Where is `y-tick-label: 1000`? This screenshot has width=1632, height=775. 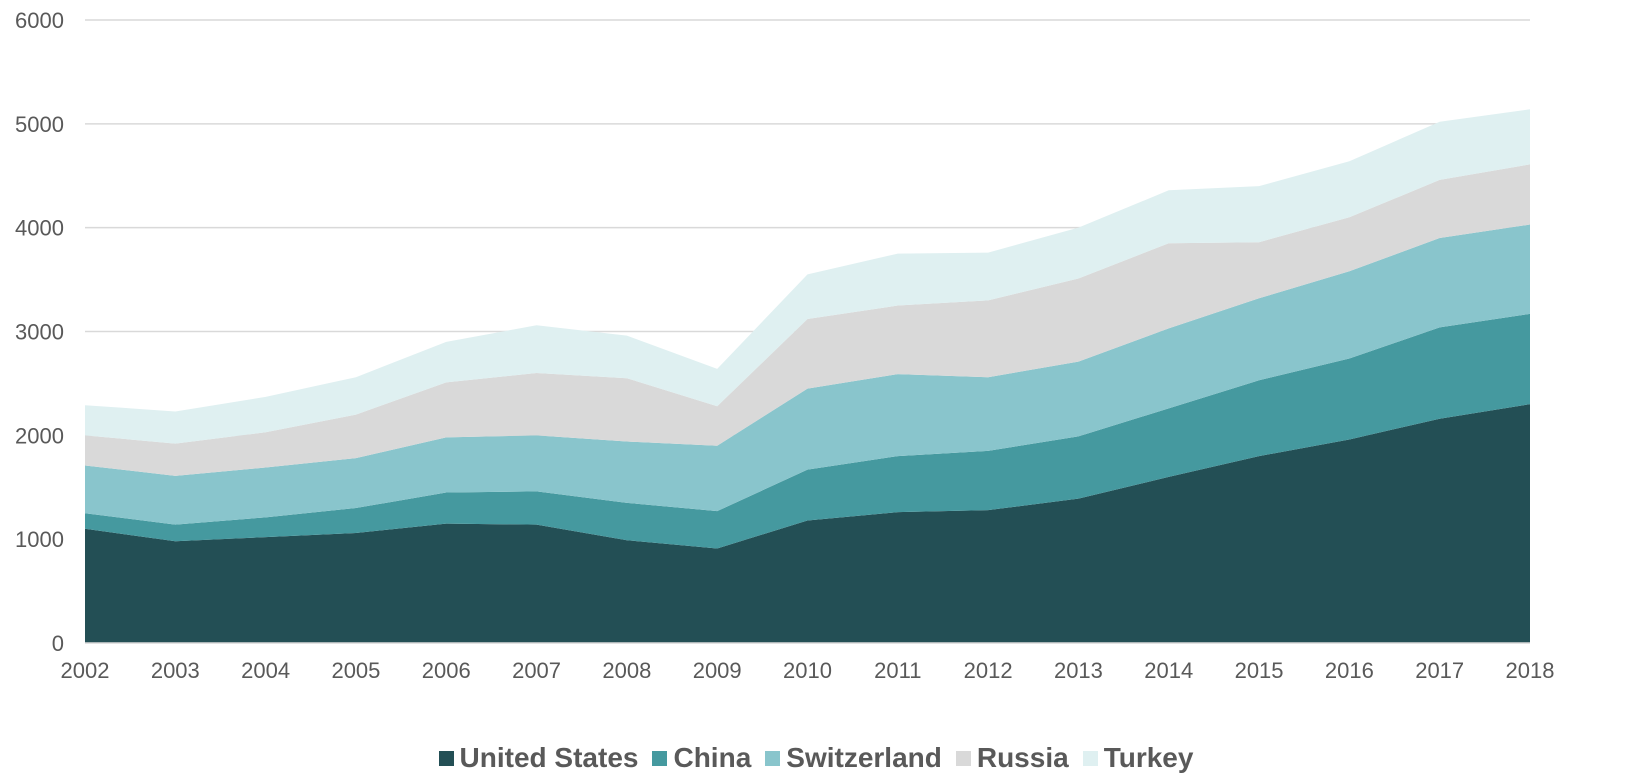
y-tick-label: 1000 is located at coordinates (39, 539).